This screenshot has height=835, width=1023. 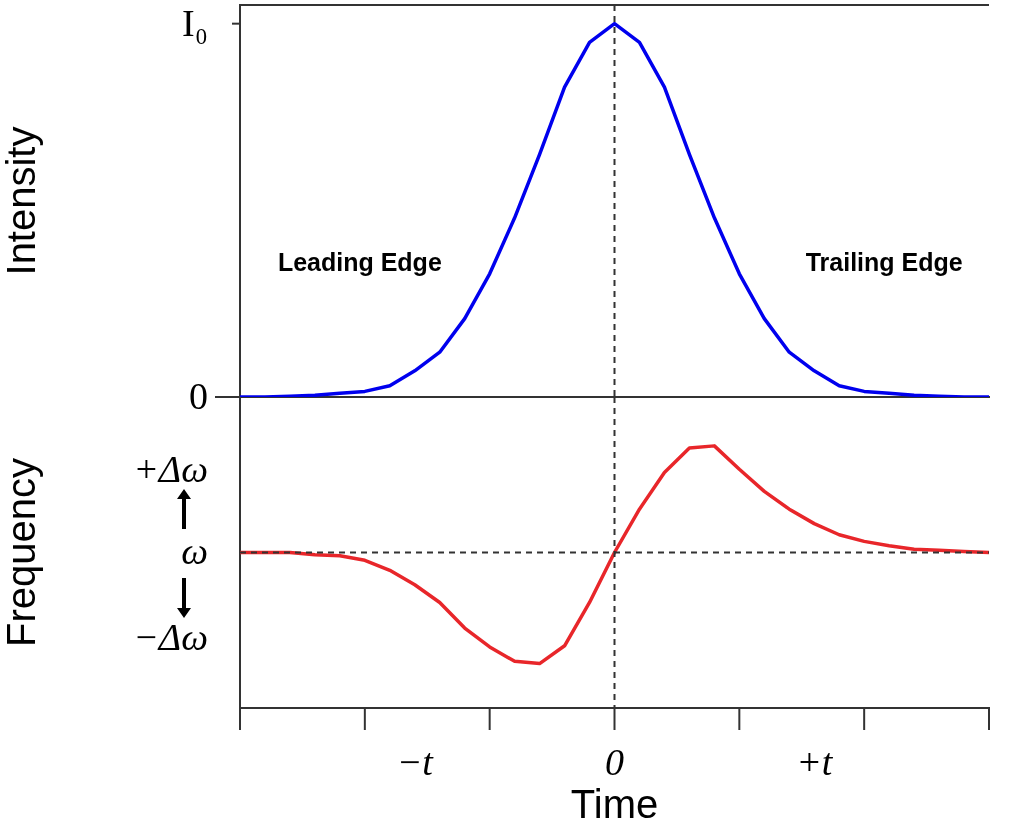 What do you see at coordinates (415, 761) in the screenshot?
I see `x-tick-label: −t` at bounding box center [415, 761].